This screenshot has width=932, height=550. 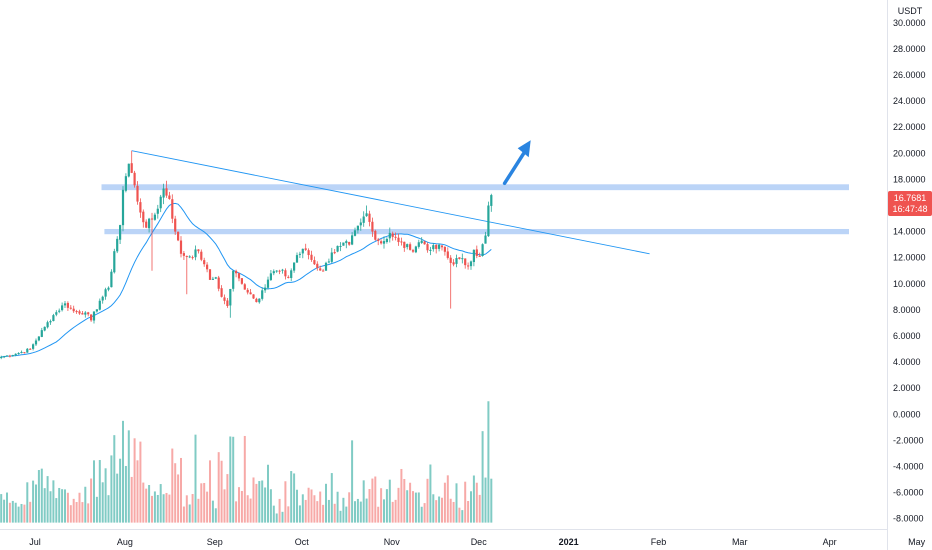 What do you see at coordinates (475, 209) in the screenshot?
I see `price-zones` at bounding box center [475, 209].